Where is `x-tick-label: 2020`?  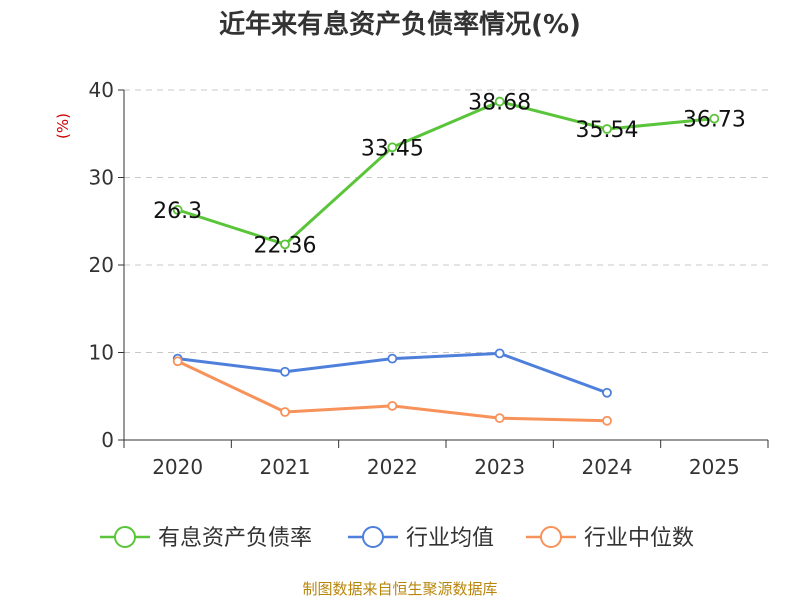 x-tick-label: 2020 is located at coordinates (177, 467).